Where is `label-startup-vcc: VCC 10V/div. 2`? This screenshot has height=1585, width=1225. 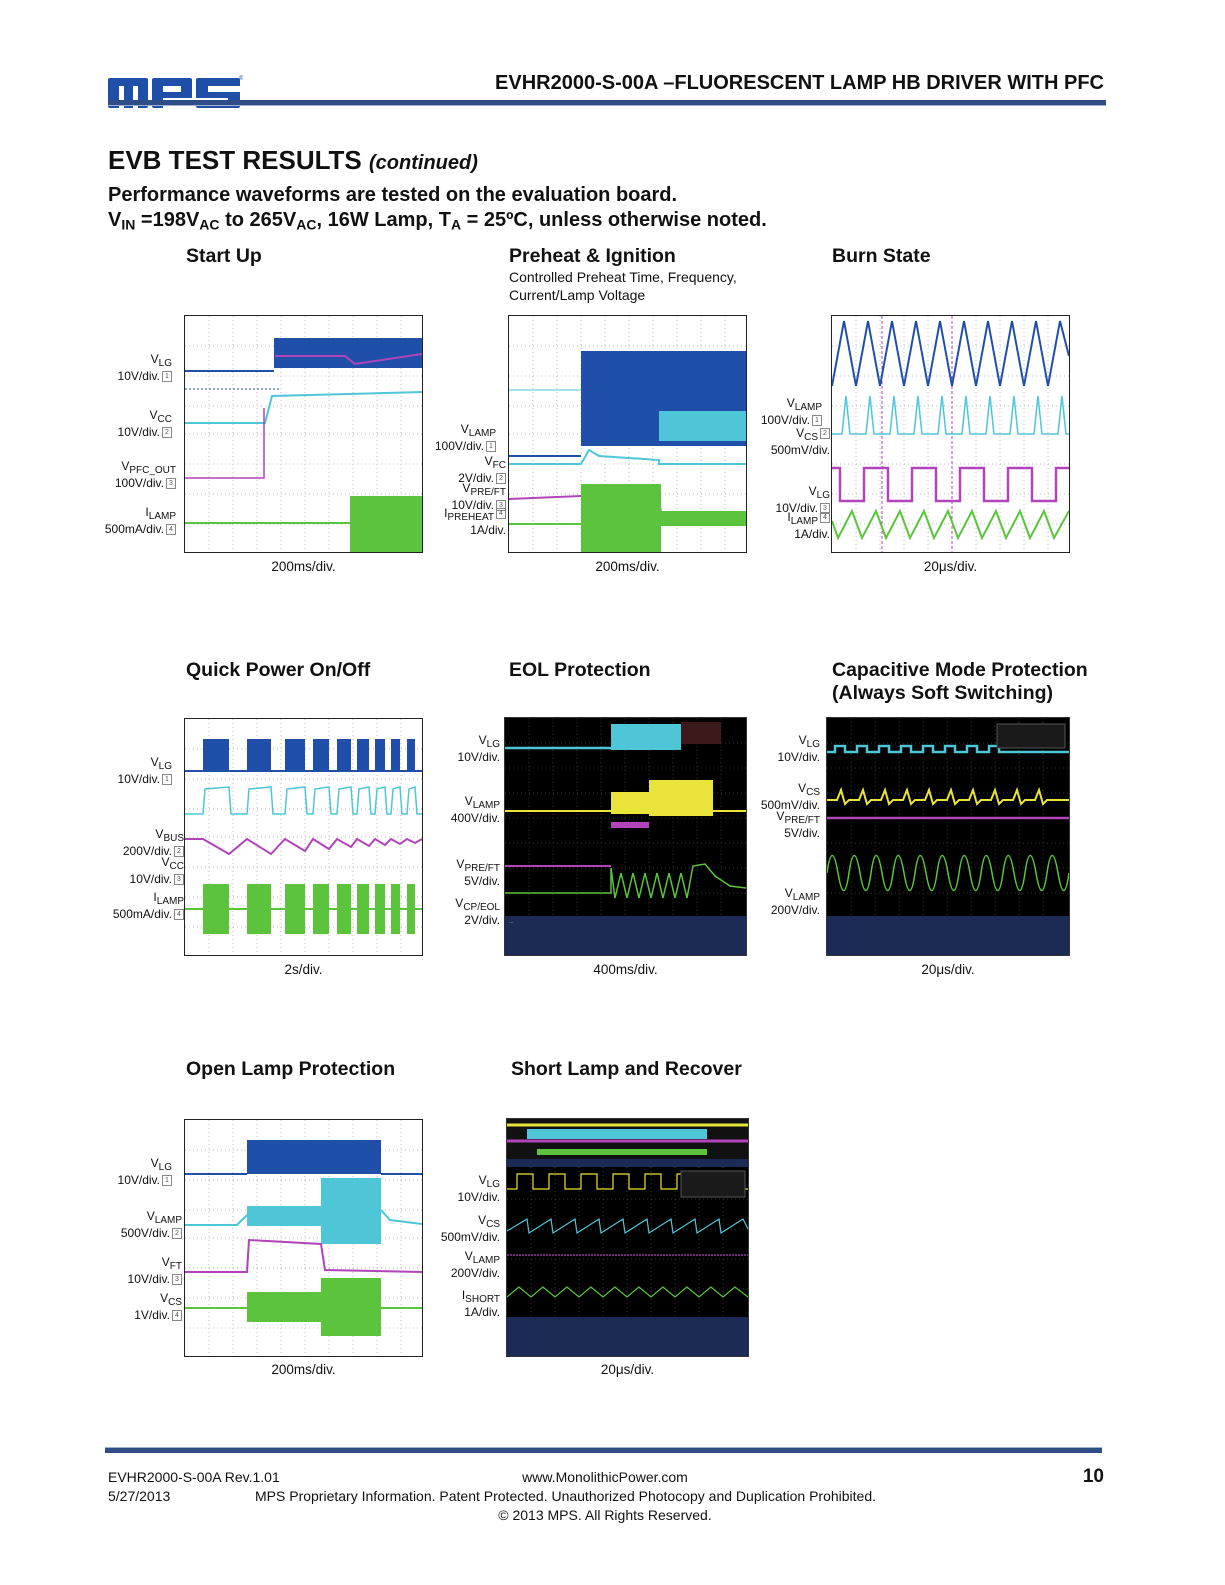
label-startup-vcc: VCC 10V/div. 2 is located at coordinates (144, 423).